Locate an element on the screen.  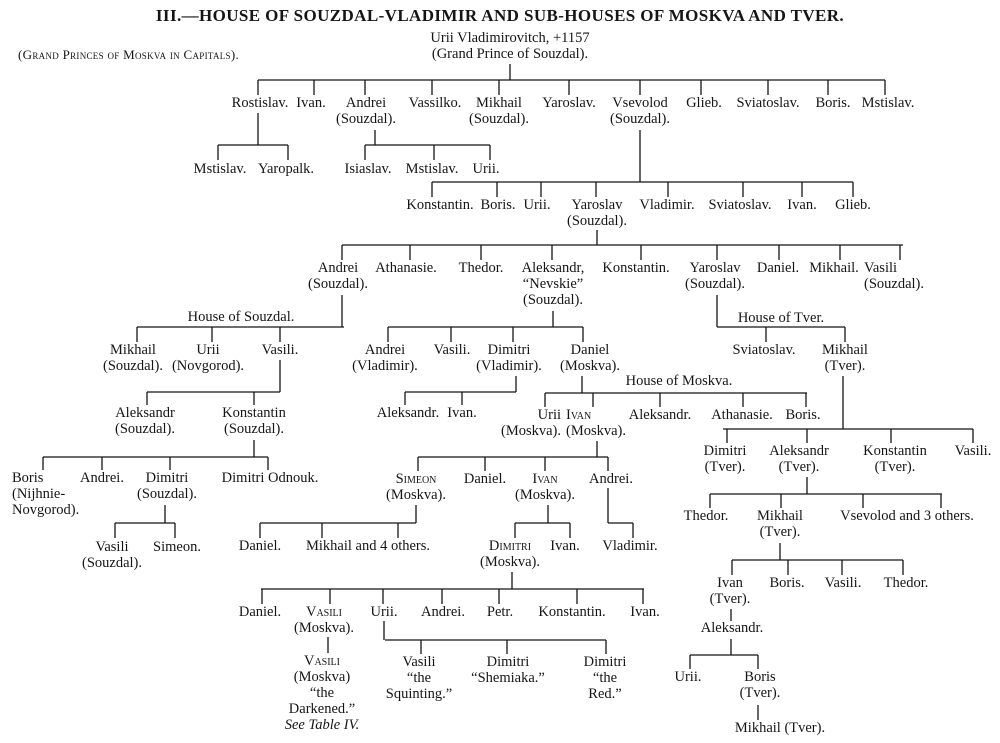
person-node: Boris. is located at coordinates (786, 583).